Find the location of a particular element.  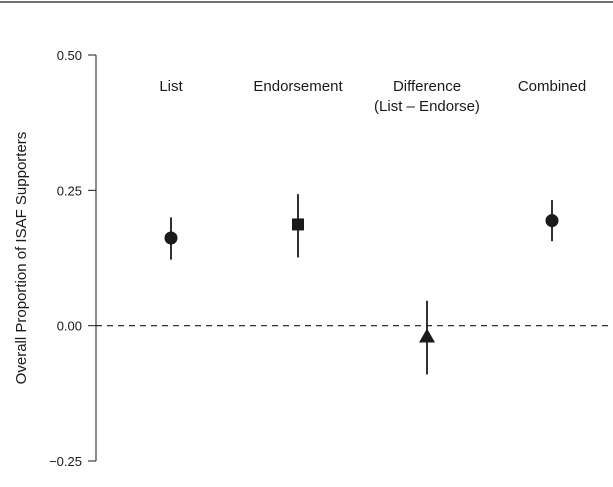

category-label: Endorsement is located at coordinates (298, 86).